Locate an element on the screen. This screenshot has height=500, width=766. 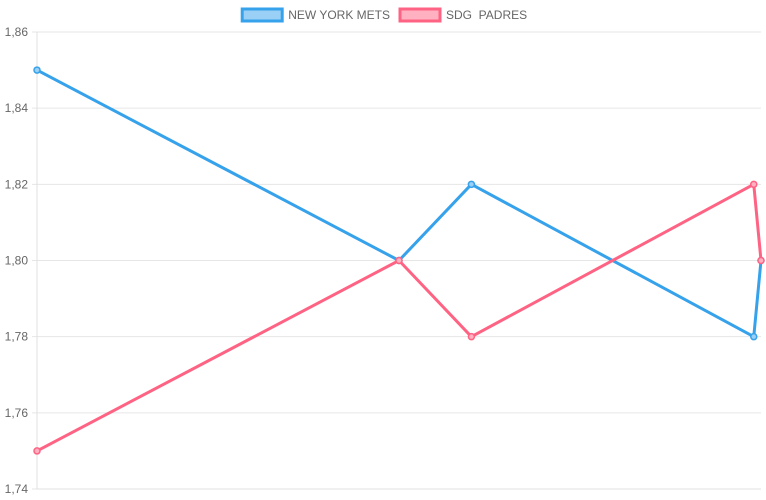
y-tick-label: 1,74 is located at coordinates (17, 489).